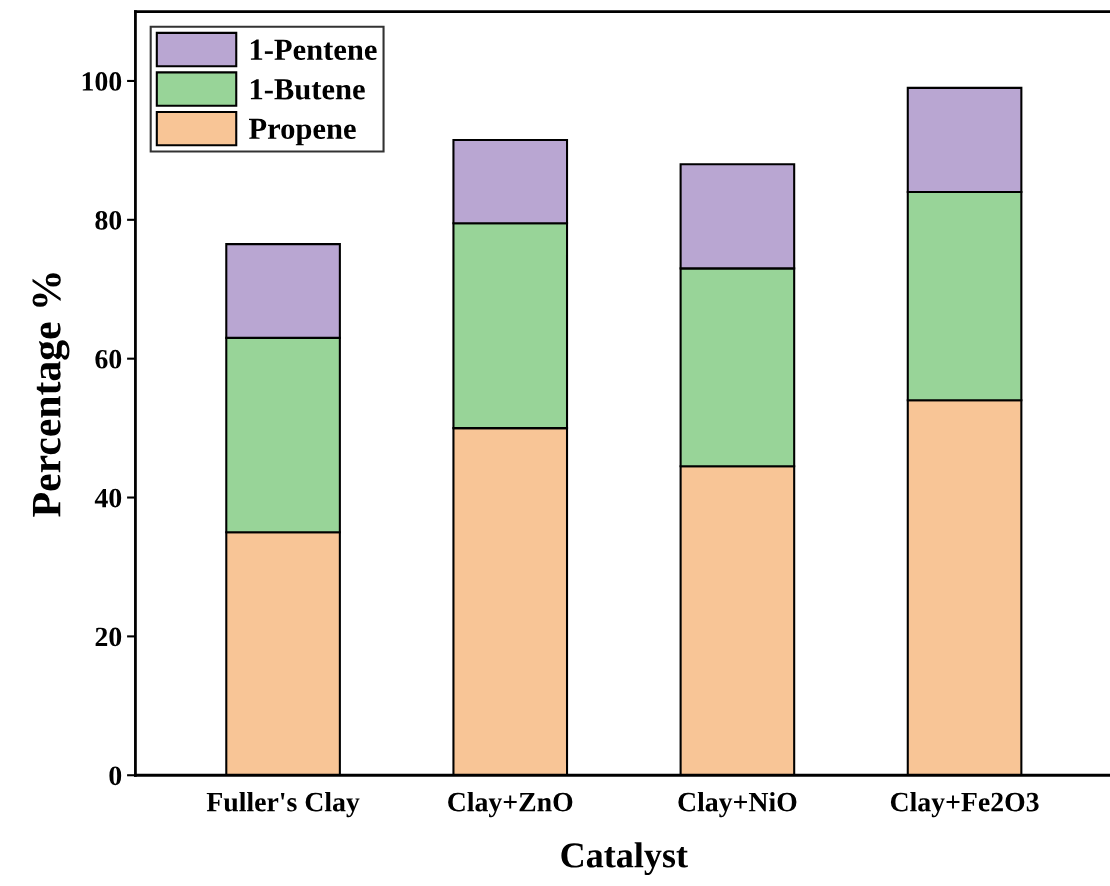 Image resolution: width=1110 pixels, height=886 pixels. What do you see at coordinates (115, 776) in the screenshot?
I see `y-tick-label: 0` at bounding box center [115, 776].